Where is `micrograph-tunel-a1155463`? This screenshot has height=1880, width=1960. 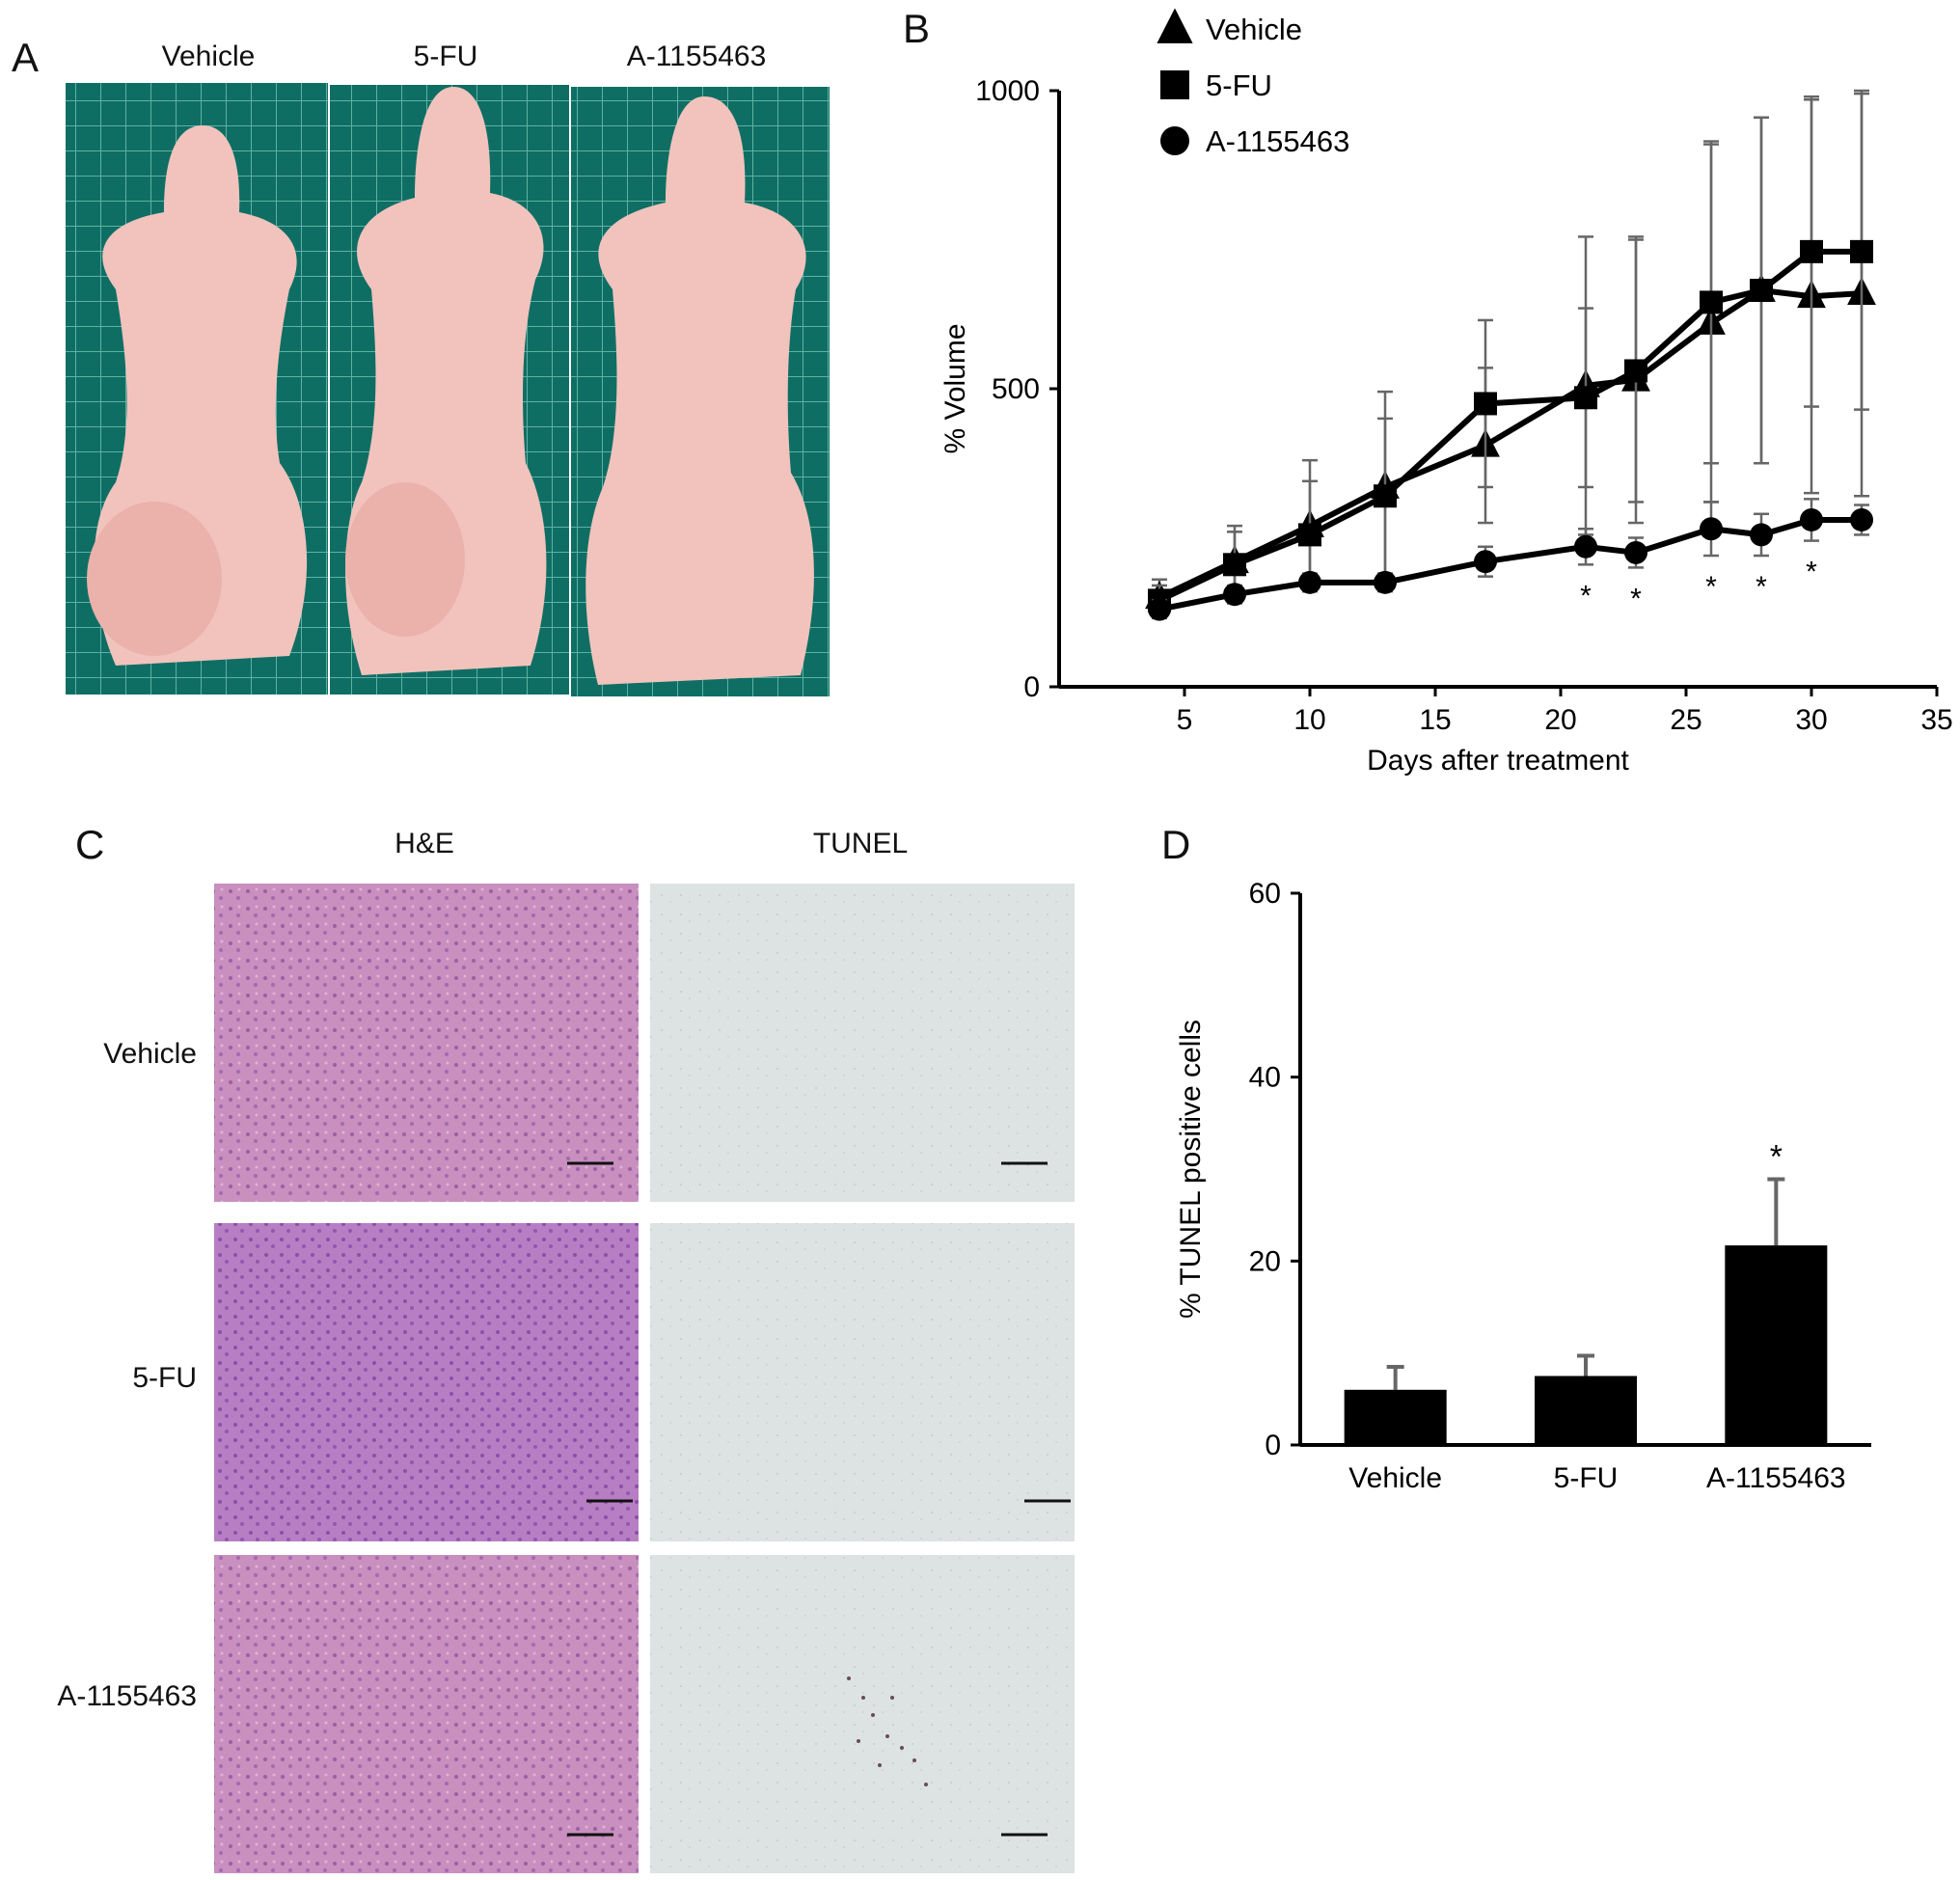 micrograph-tunel-a1155463 is located at coordinates (862, 1714).